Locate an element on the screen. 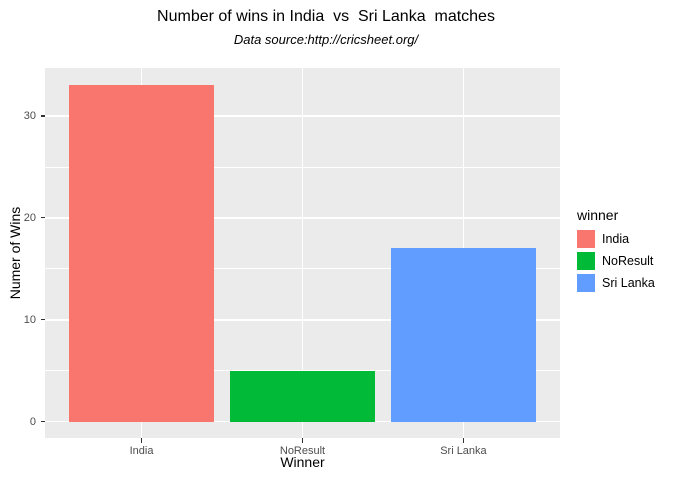 The height and width of the screenshot is (482, 676). y-tick-label: 30 is located at coordinates (29, 116).